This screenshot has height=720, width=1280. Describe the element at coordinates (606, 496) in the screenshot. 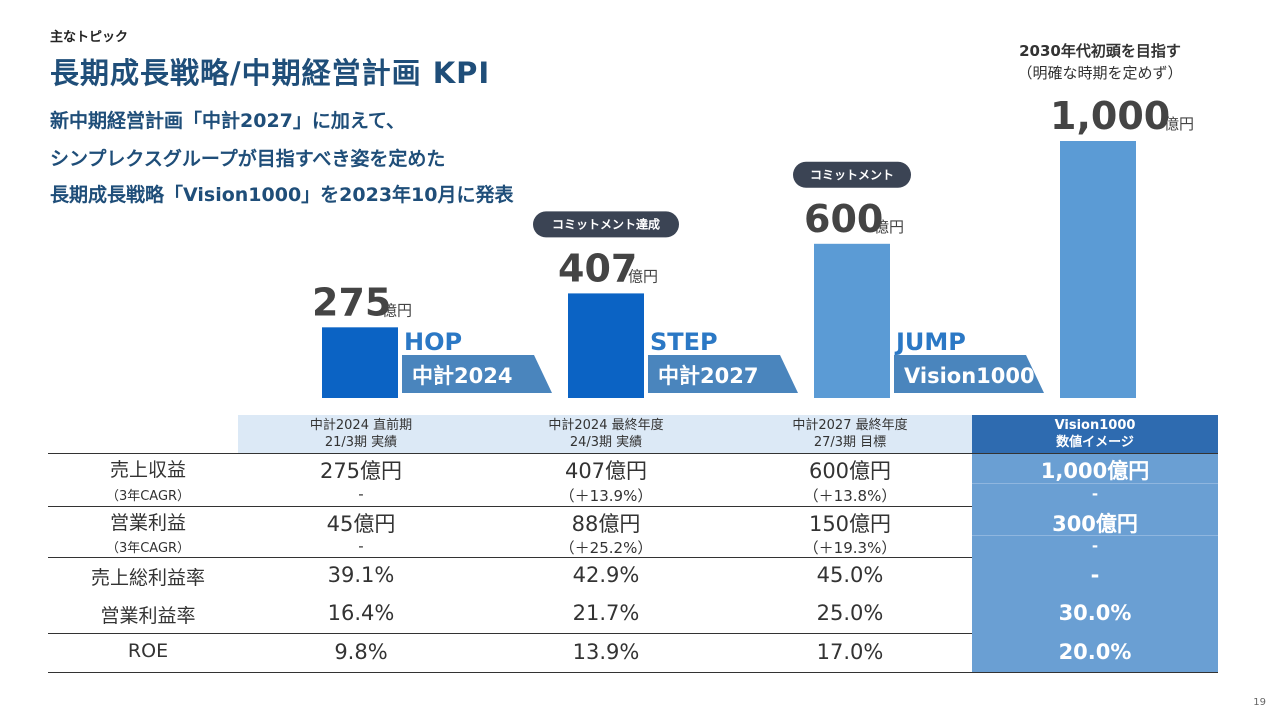

I see `table-cell: （＋13.9%）` at that location.